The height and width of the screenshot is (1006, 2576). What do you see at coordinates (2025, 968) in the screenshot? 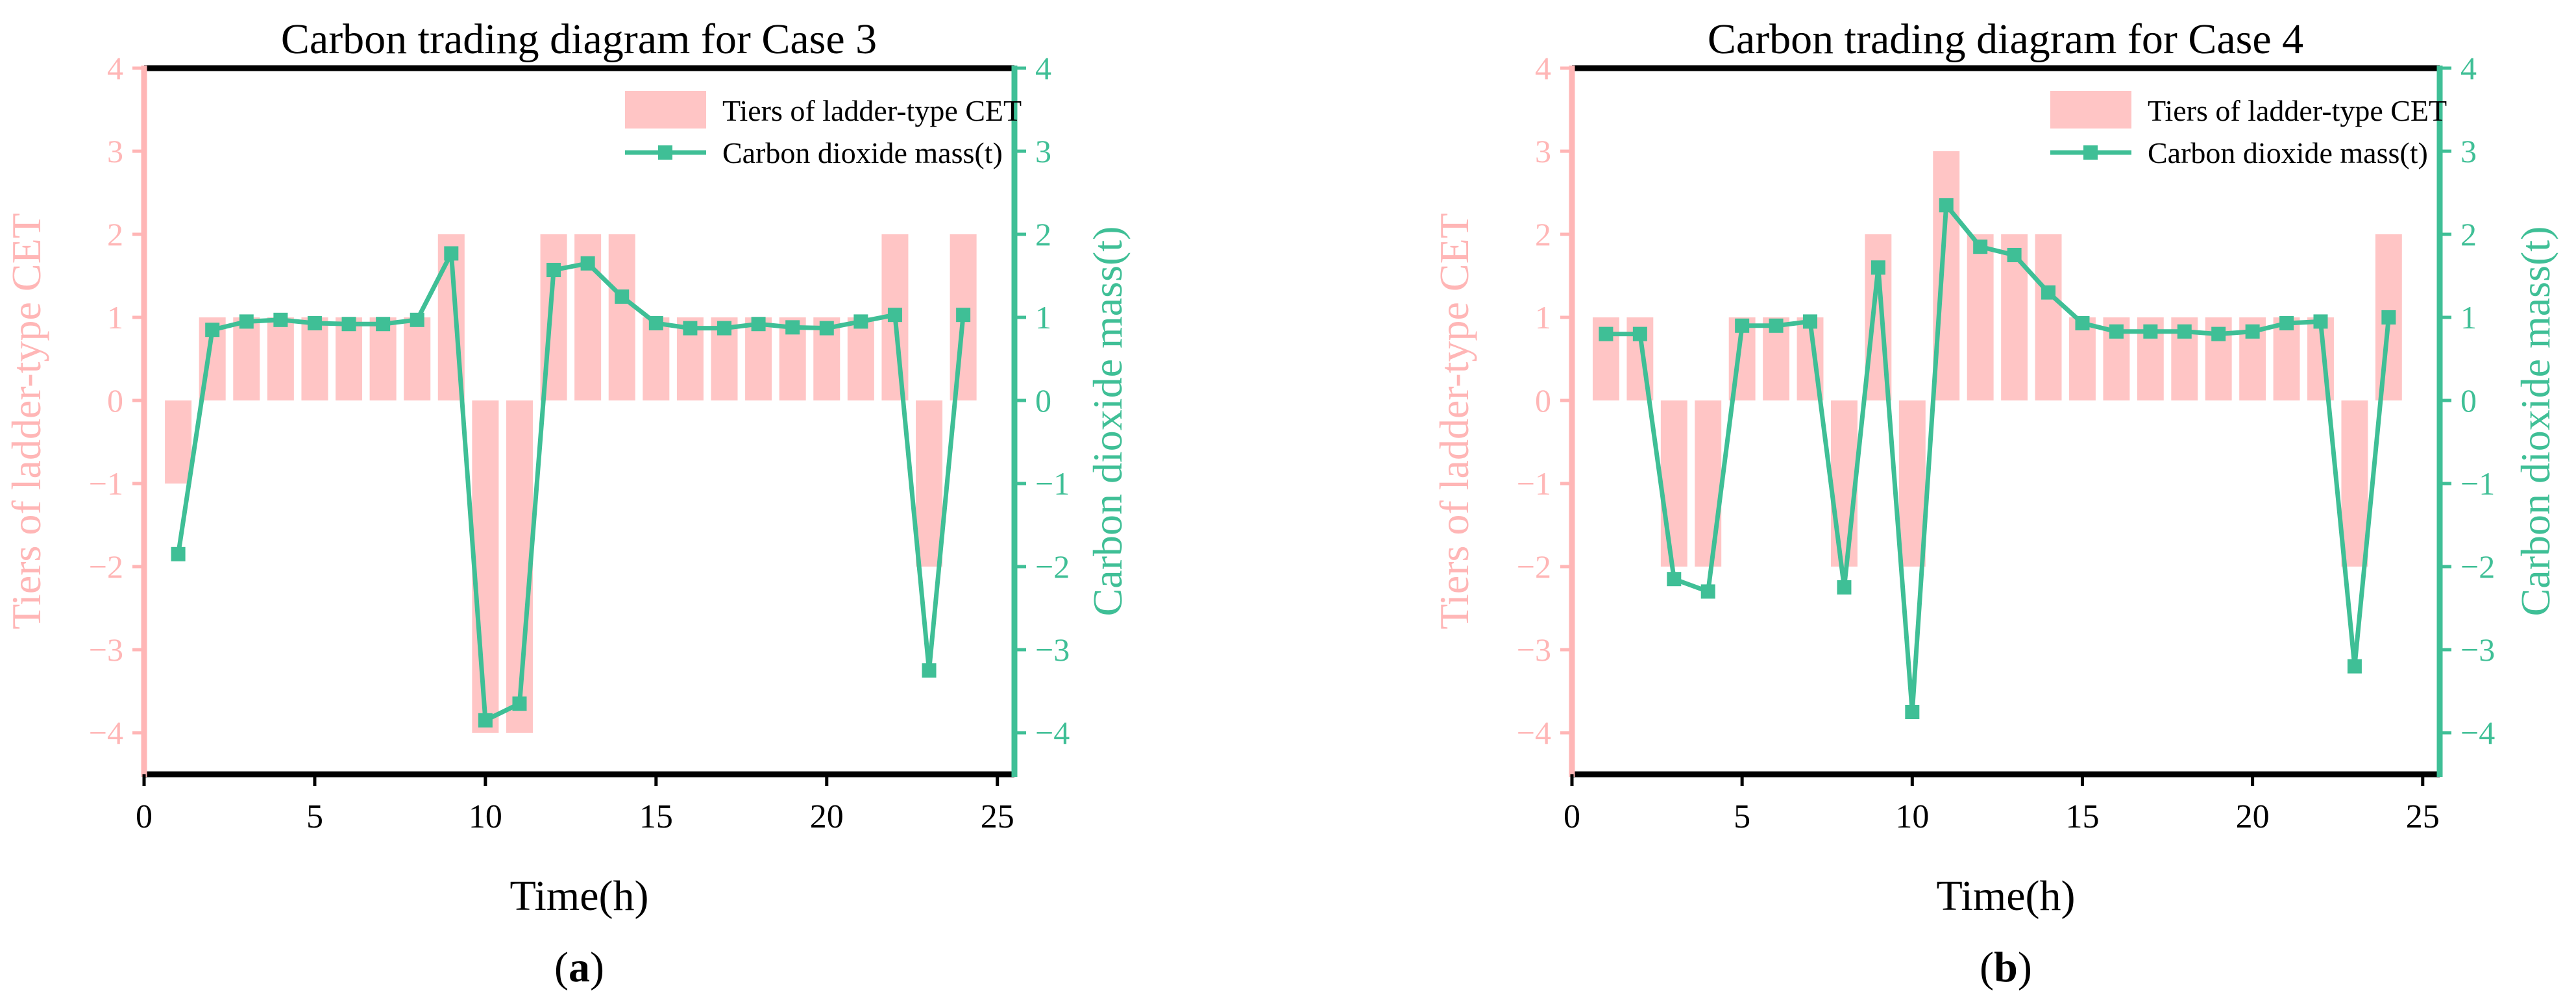
I see `panel-label-close: )` at bounding box center [2025, 968].